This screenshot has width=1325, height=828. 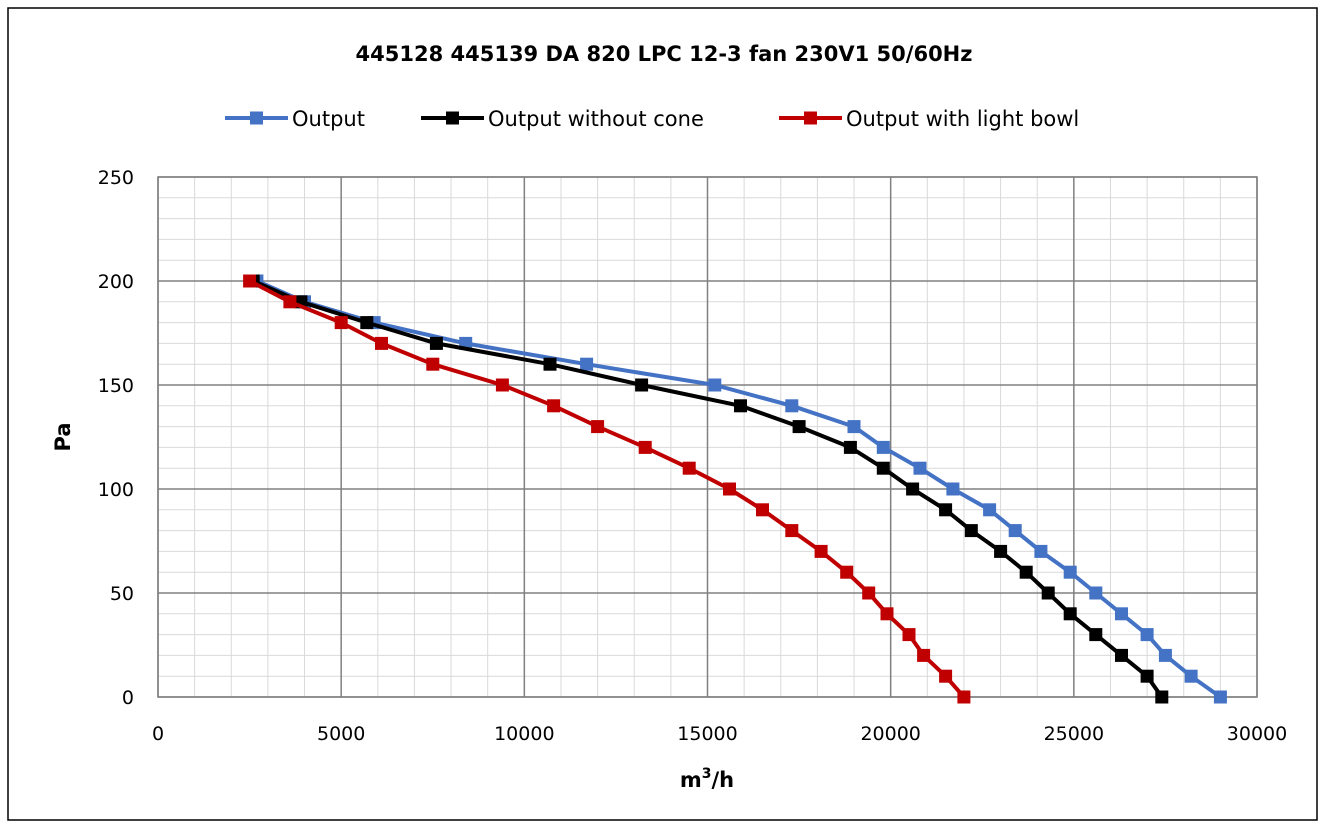 What do you see at coordinates (328, 119) in the screenshot?
I see `legend-label: Output` at bounding box center [328, 119].